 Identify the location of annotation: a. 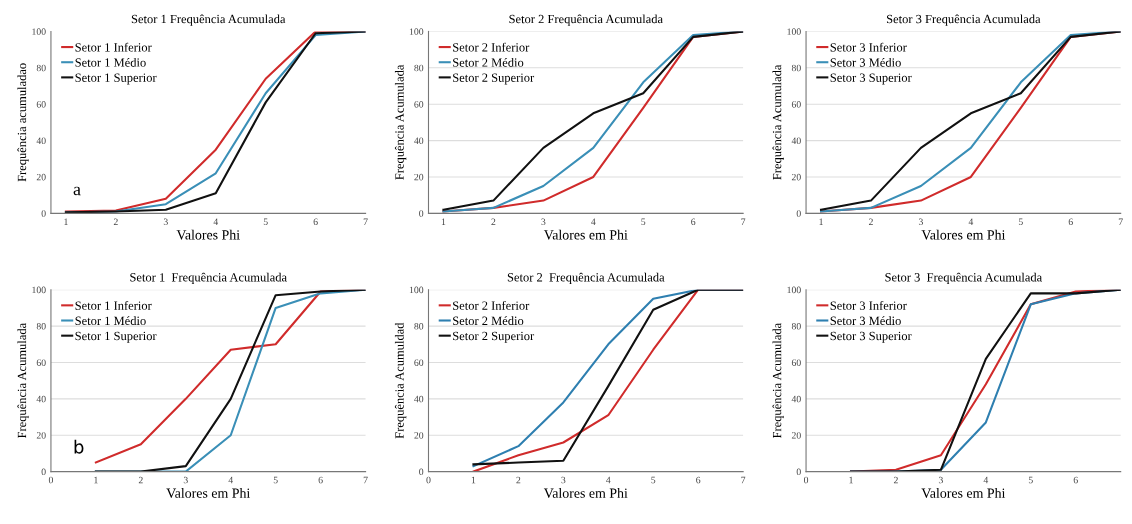
(77, 191).